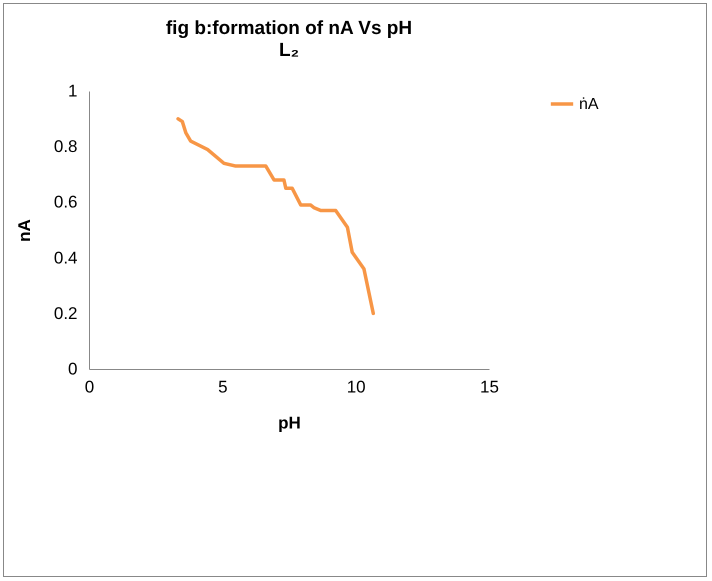 Image resolution: width=712 pixels, height=581 pixels. What do you see at coordinates (66, 313) in the screenshot?
I see `y-tick-label: 0.2` at bounding box center [66, 313].